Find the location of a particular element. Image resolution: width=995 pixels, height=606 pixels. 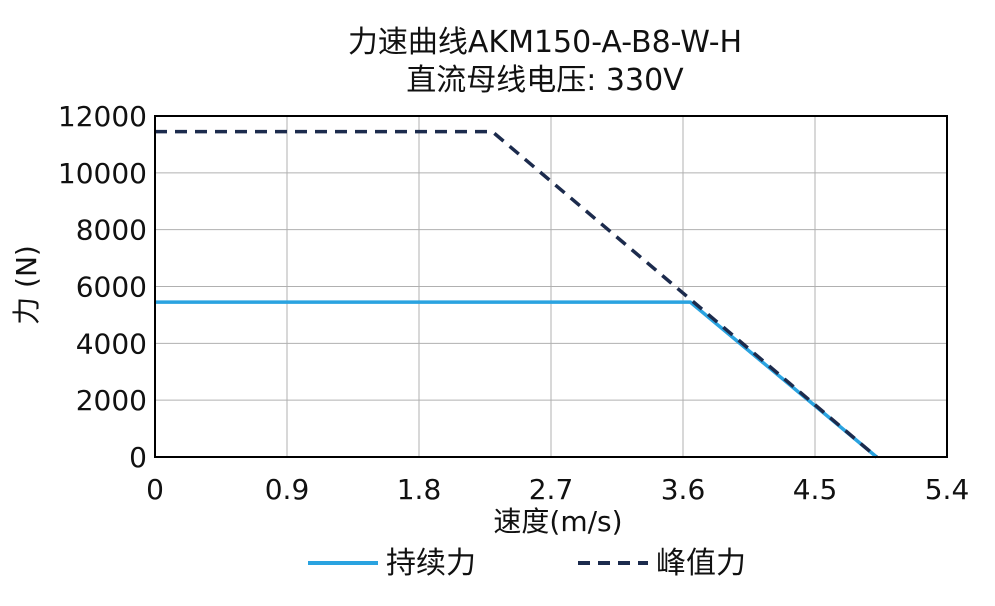

x-tick-label-0: 0 is located at coordinates (155, 489).